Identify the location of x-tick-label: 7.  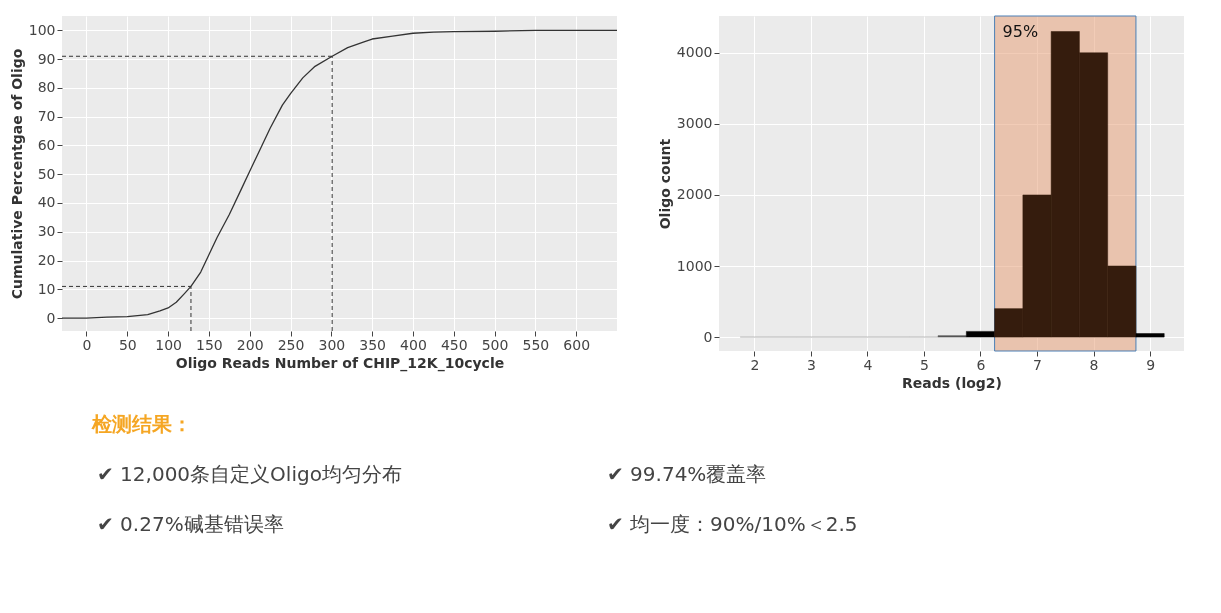
(1037, 364).